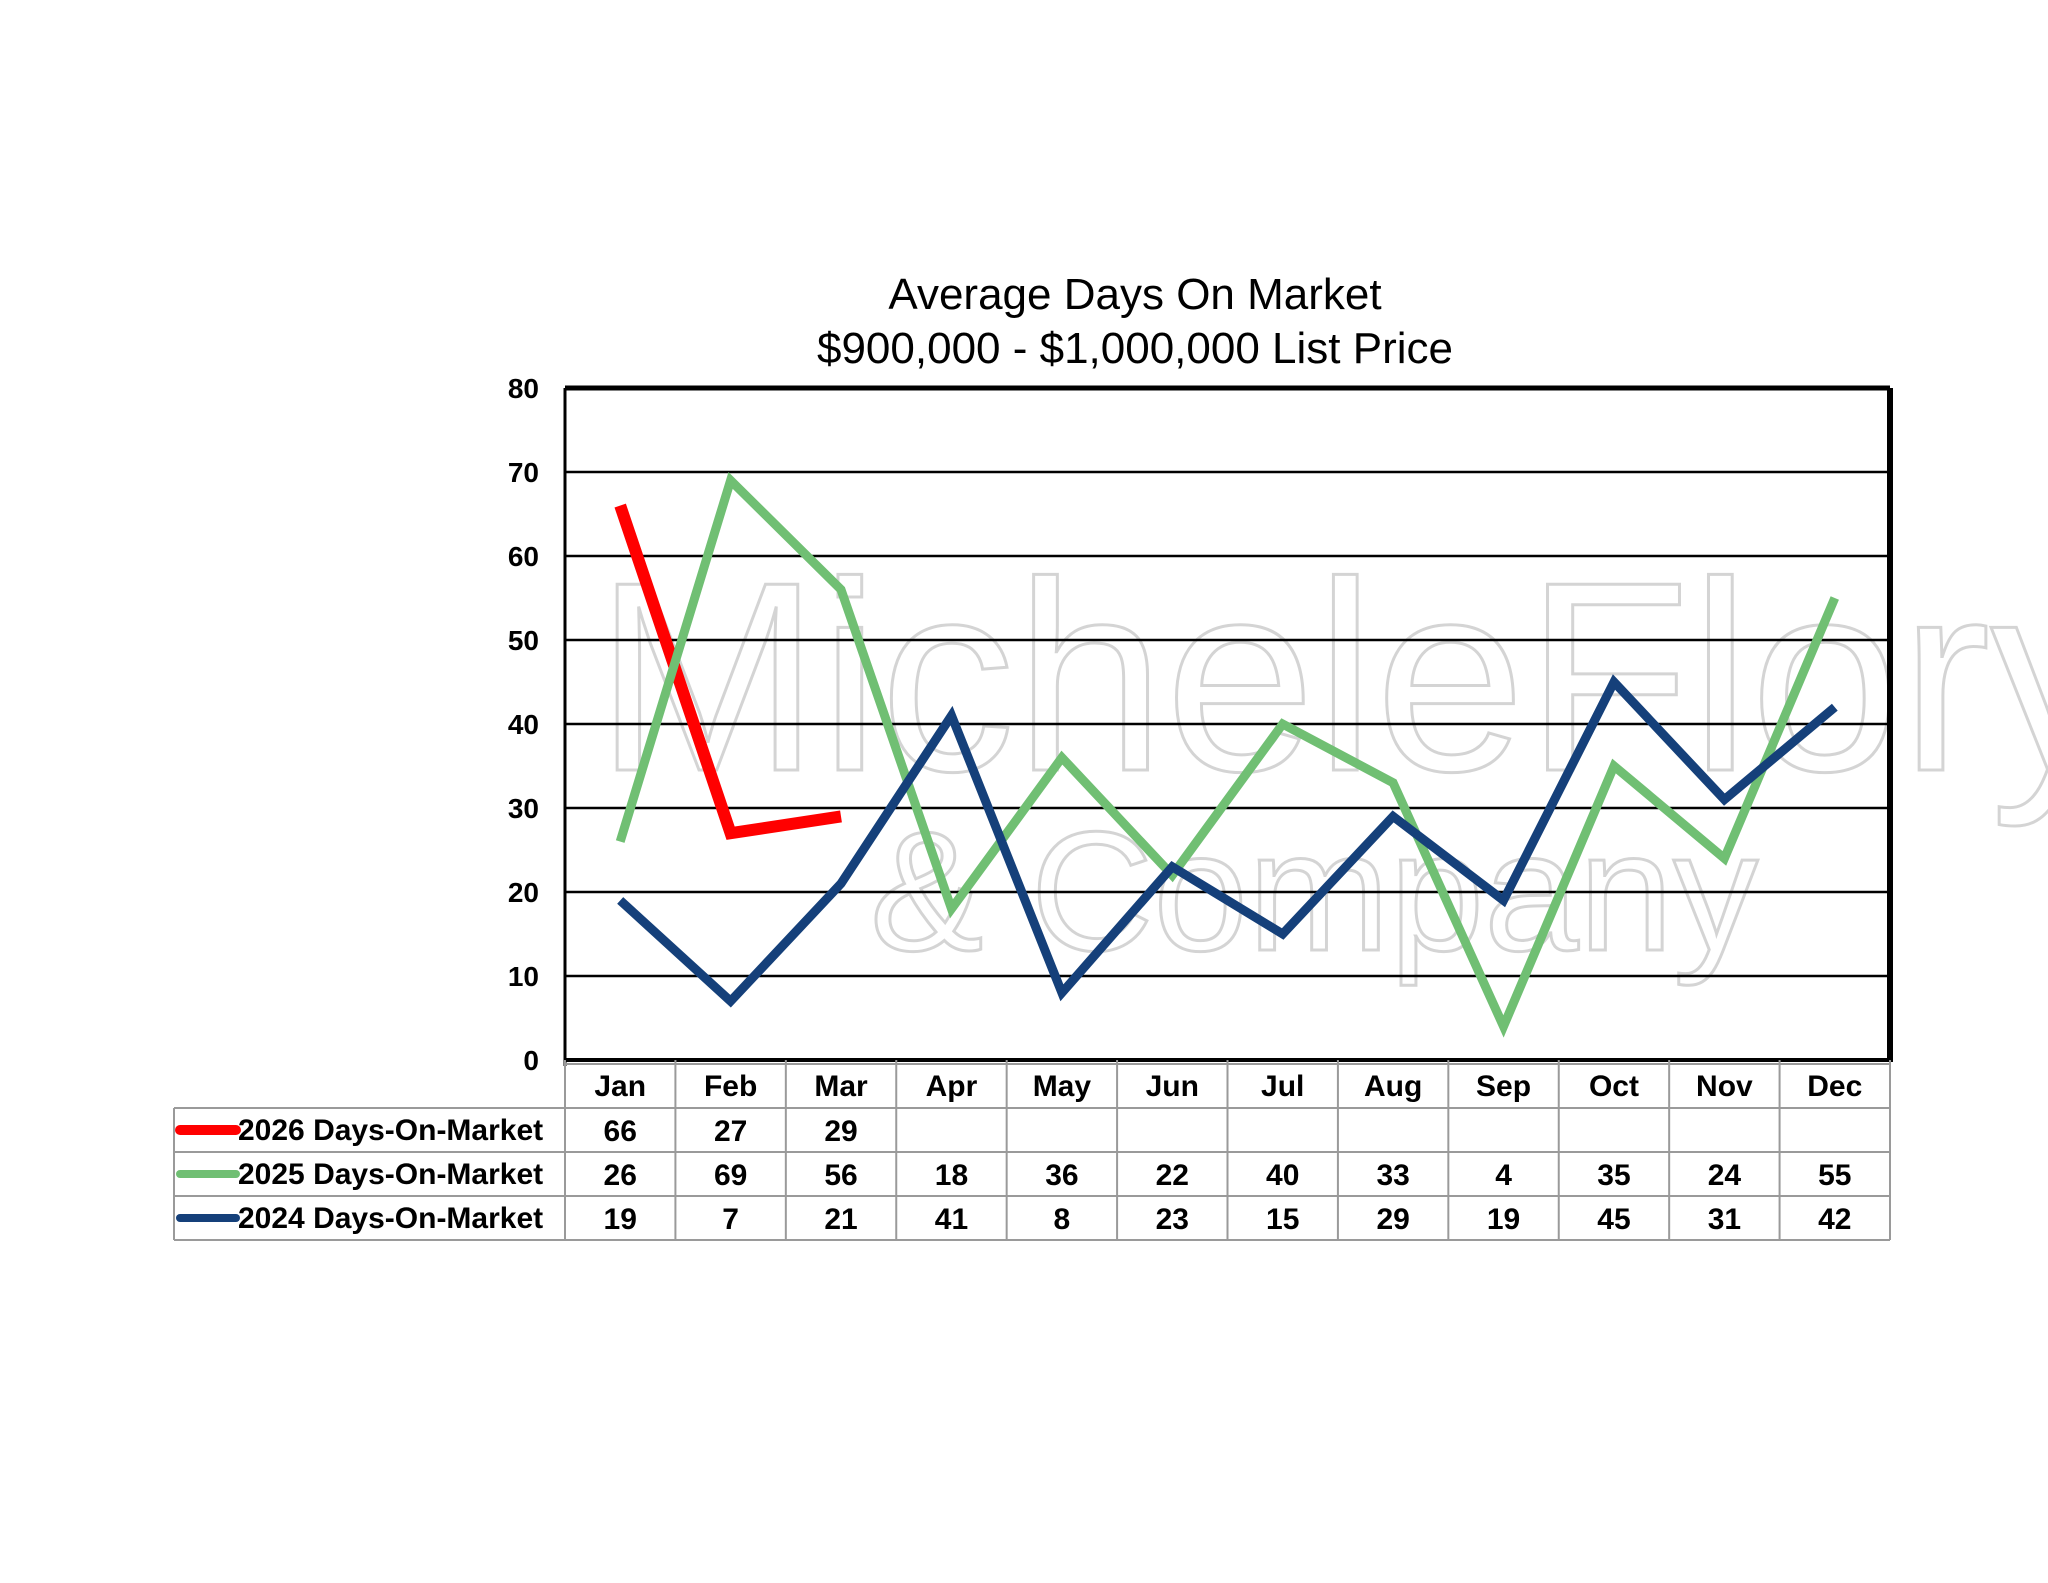  I want to click on chart-subtitle: $900,000 - $1,000,000 List Price, so click(1134, 348).